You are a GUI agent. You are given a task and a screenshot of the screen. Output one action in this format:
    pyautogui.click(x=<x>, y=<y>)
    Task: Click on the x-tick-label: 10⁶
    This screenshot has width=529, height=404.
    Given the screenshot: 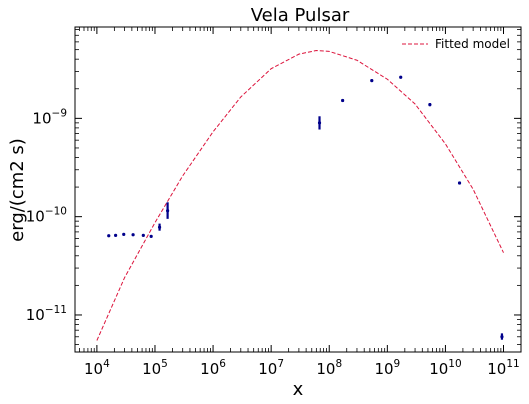 What is the action you would take?
    pyautogui.click(x=213, y=368)
    